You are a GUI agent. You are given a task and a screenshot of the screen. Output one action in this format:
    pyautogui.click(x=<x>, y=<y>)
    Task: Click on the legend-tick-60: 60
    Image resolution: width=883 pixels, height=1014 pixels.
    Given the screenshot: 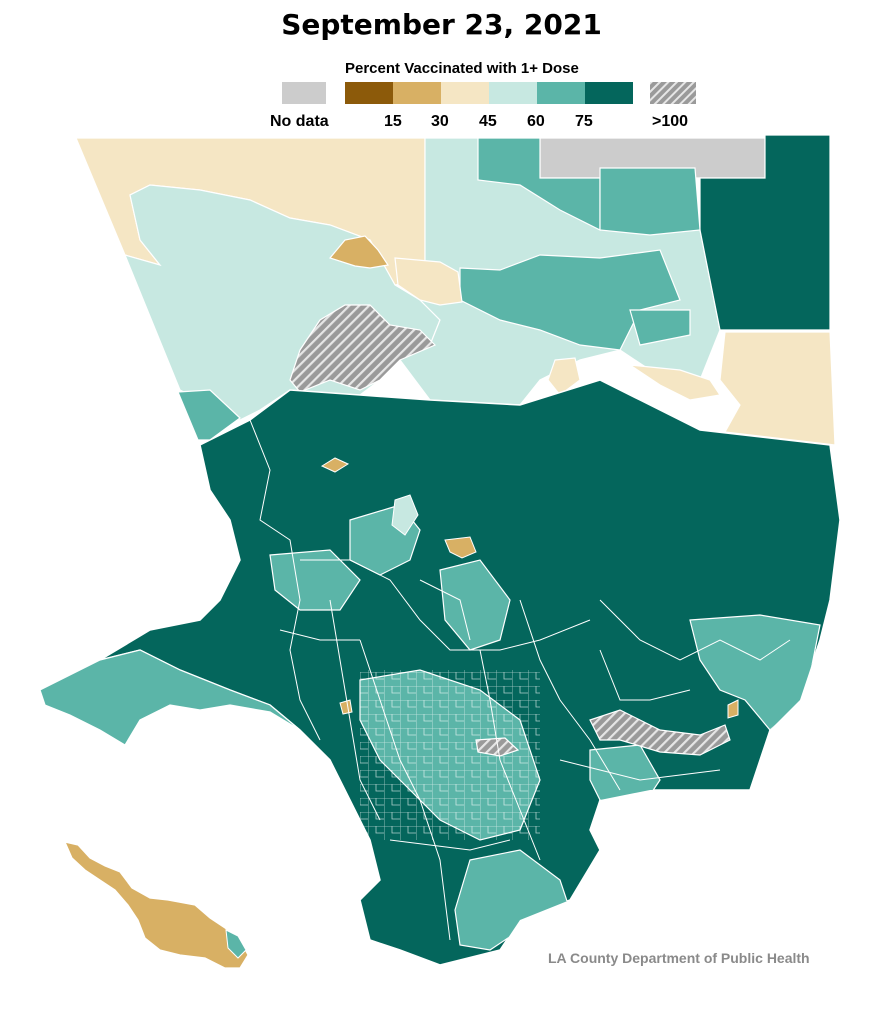 What is the action you would take?
    pyautogui.click(x=536, y=121)
    